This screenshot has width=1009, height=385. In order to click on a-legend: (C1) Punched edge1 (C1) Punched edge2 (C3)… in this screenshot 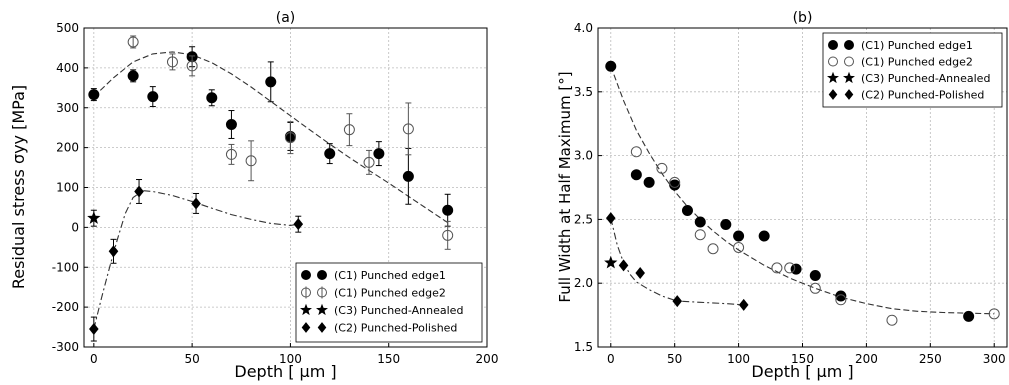, I will do `click(389, 302)`.